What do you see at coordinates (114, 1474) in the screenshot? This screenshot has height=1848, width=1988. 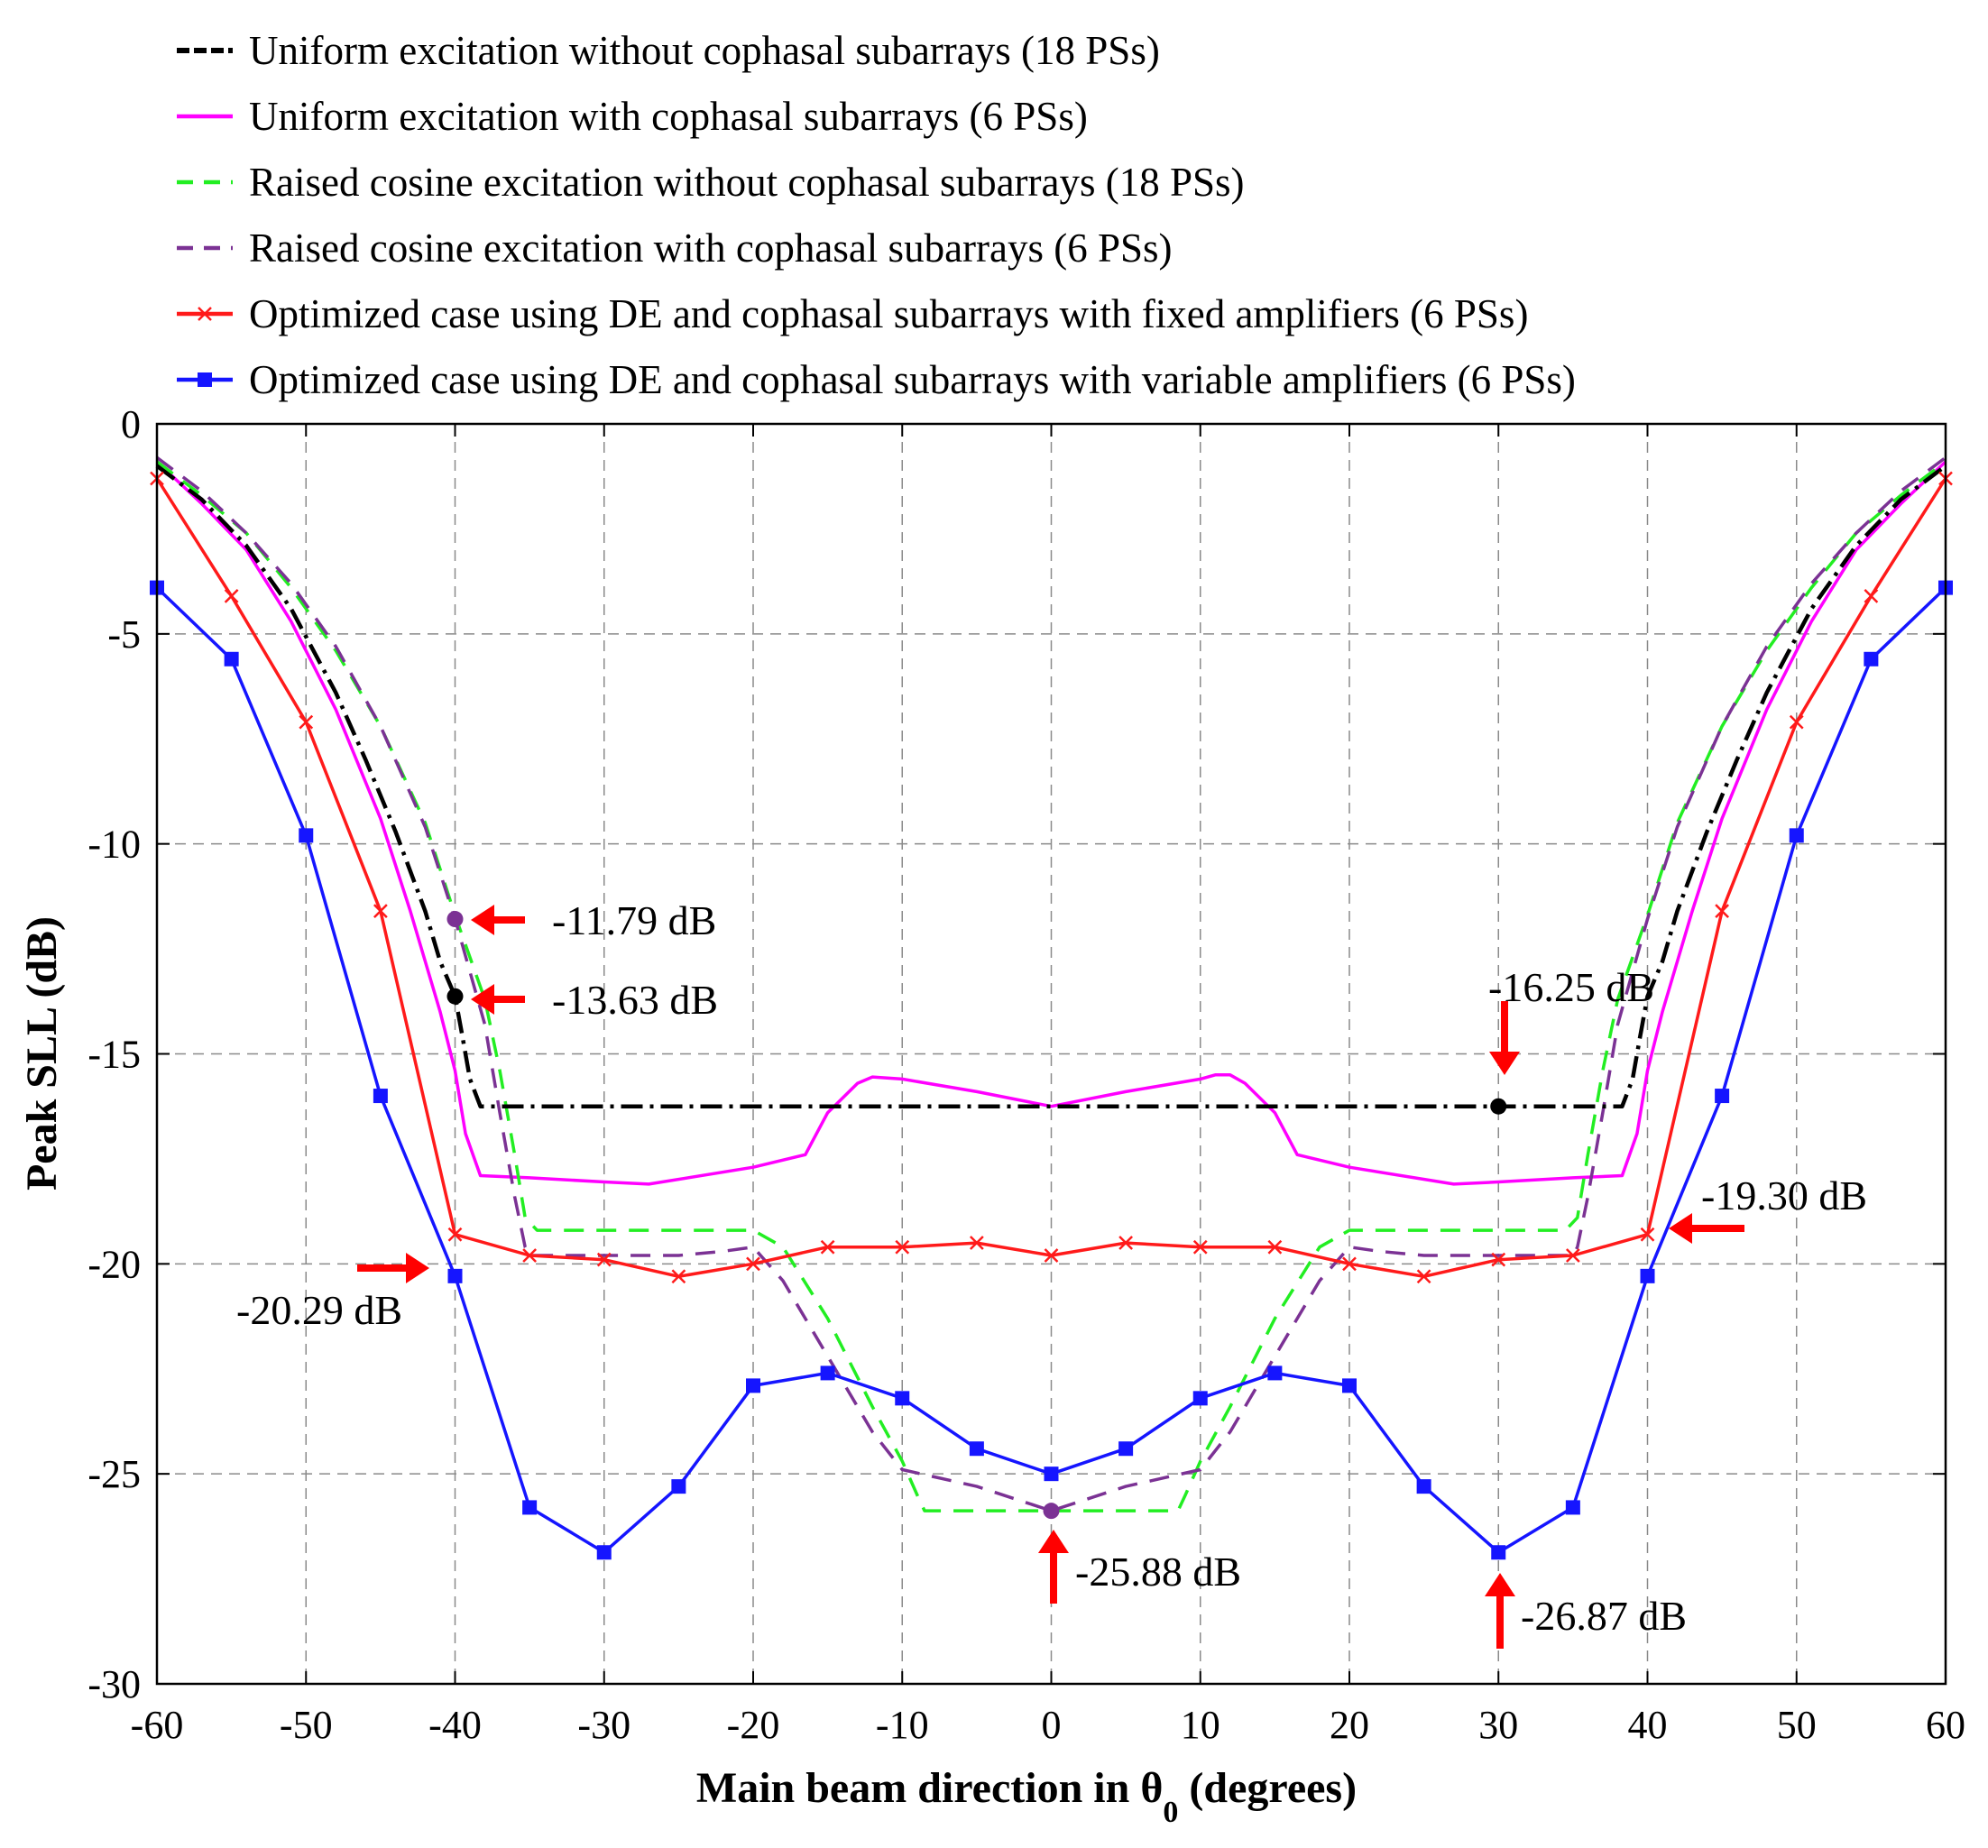 I see `y-tick-label: -25` at bounding box center [114, 1474].